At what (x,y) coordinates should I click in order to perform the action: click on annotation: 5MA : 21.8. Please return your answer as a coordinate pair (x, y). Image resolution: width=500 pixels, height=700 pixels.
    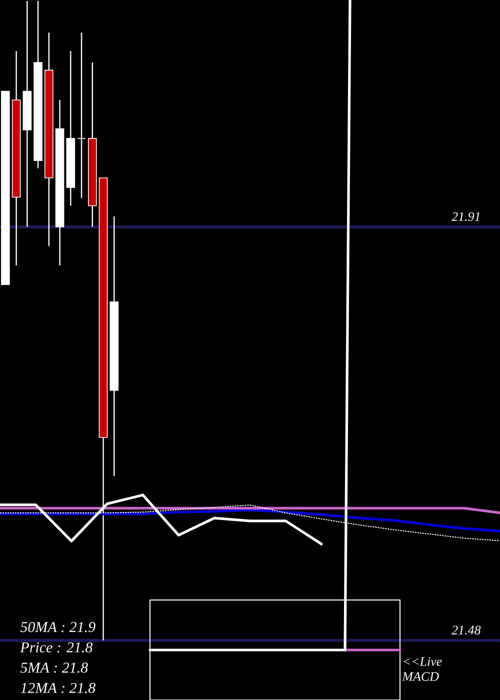
    Looking at the image, I should click on (54, 667).